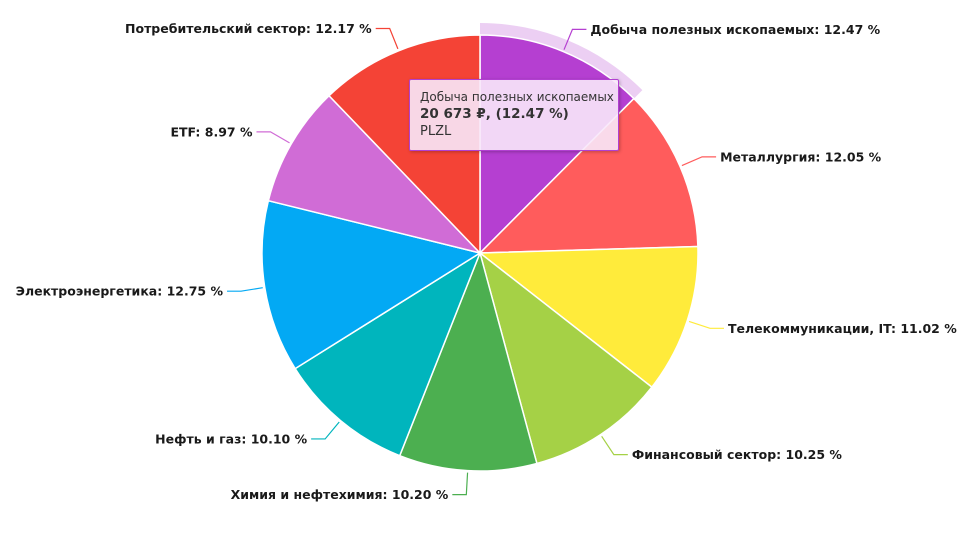 The height and width of the screenshot is (535, 979). I want to click on tooltip-sector-name: Добыча полезных ископаемых, so click(517, 97).